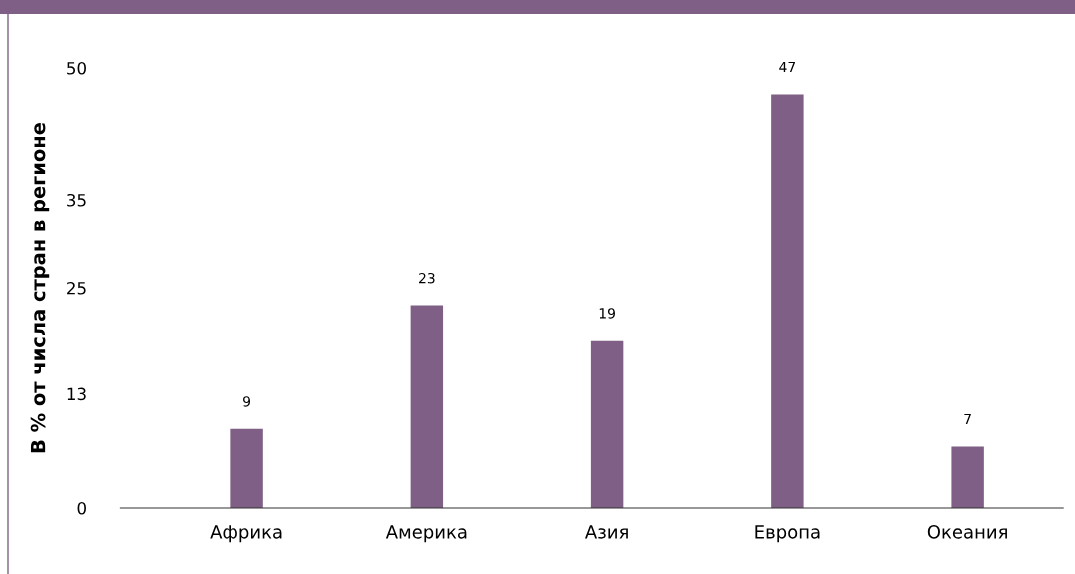 This screenshot has height=574, width=1075. Describe the element at coordinates (427, 278) in the screenshot. I see `data-label: 23` at that location.